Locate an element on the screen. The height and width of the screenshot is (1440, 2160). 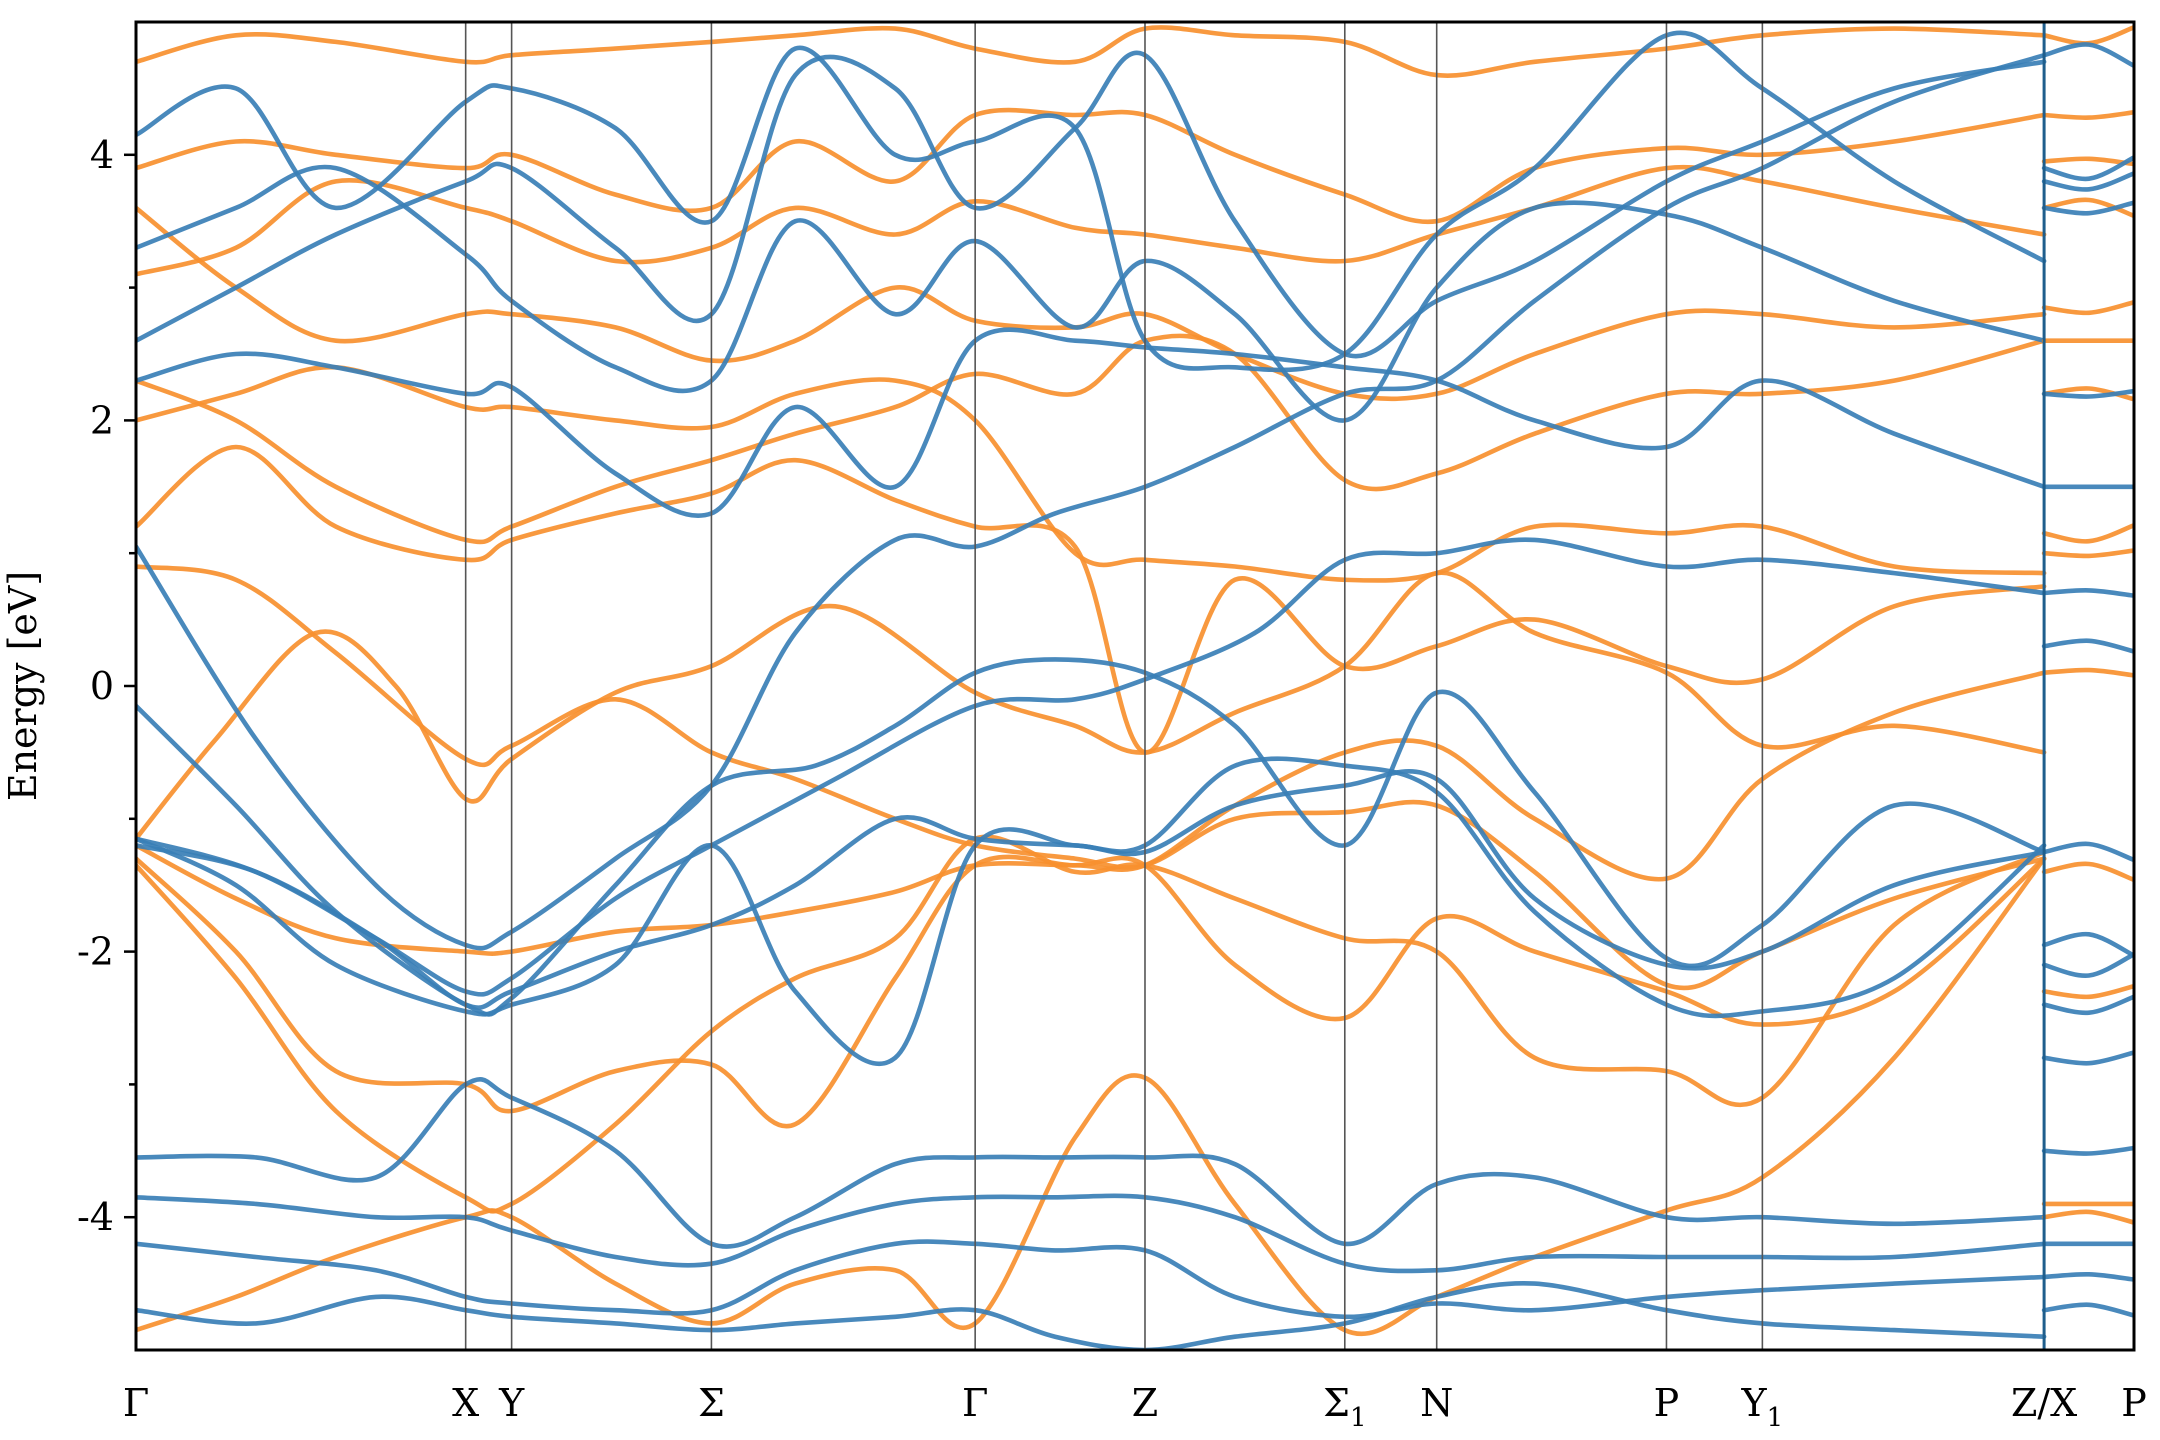
kpoint-label-8: N is located at coordinates (1436, 1403).